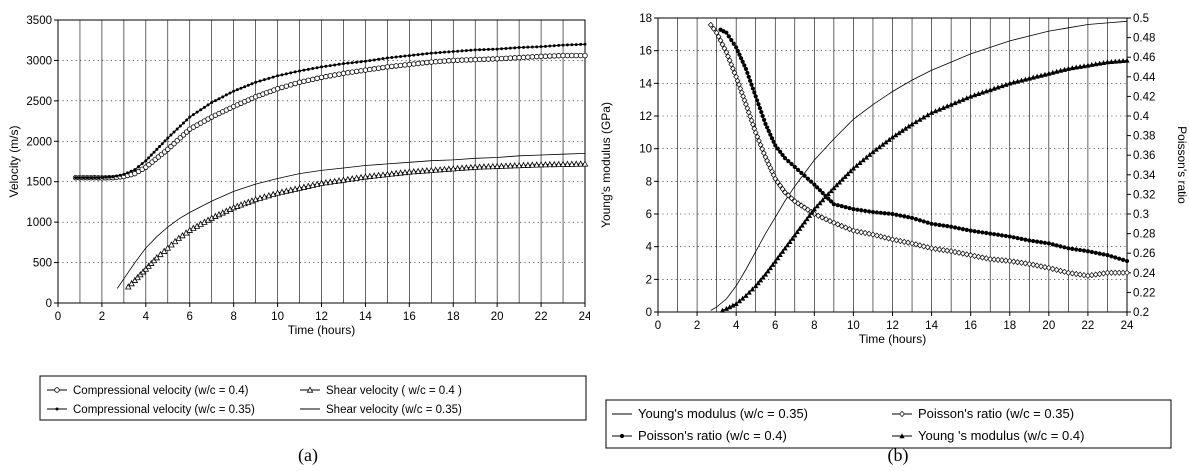 This screenshot has height=471, width=1189. I want to click on legend-label: Shear velocity ( w/c = 0.4 ), so click(394, 391).